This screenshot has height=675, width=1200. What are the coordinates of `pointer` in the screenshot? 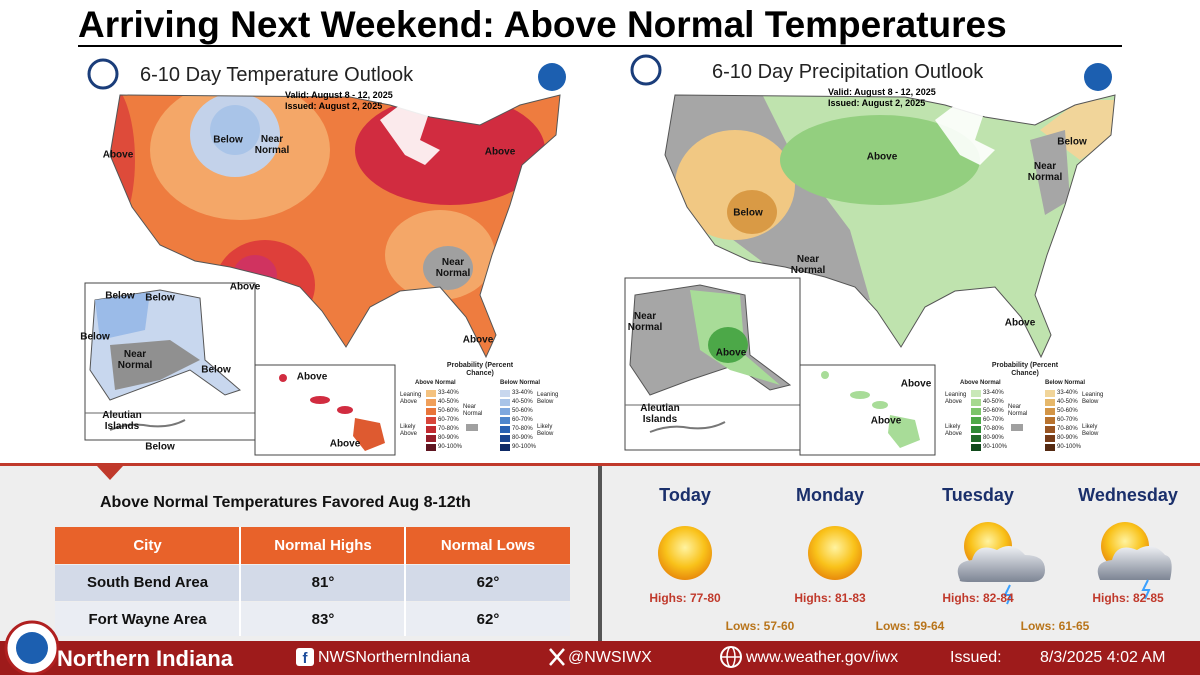 It's located at (110, 473).